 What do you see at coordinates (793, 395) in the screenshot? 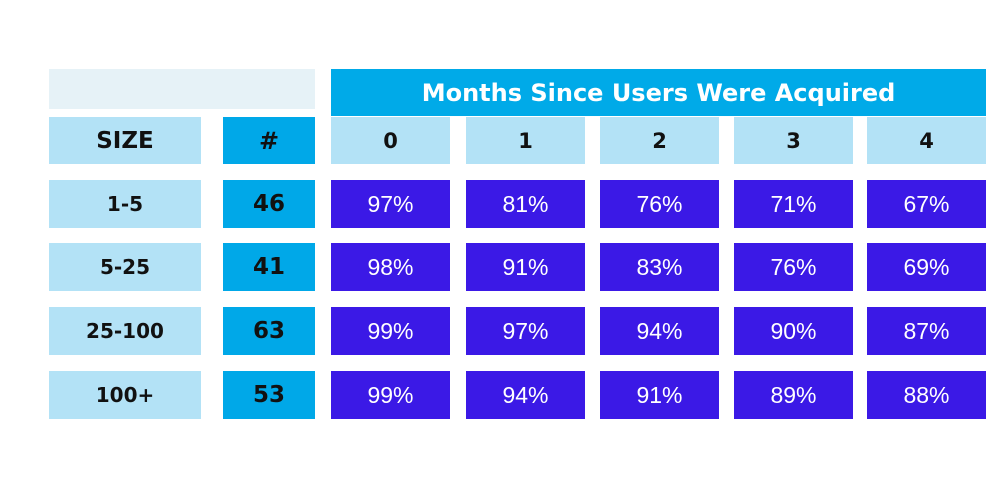
I see `retention-value: 89%` at bounding box center [793, 395].